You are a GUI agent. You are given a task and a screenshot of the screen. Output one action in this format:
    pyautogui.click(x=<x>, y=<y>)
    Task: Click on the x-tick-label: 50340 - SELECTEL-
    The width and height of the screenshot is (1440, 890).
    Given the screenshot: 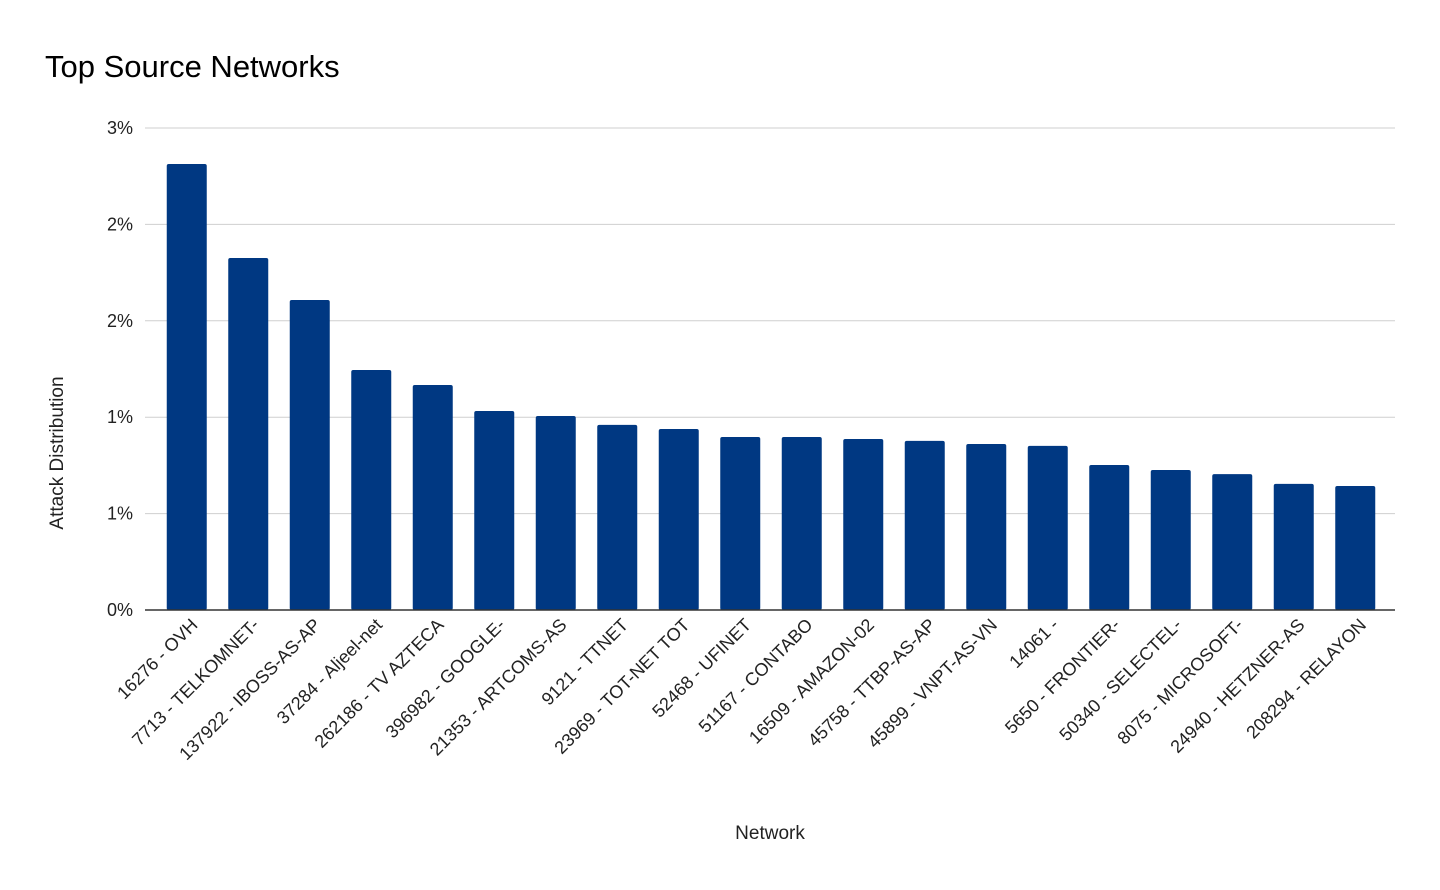 What is the action you would take?
    pyautogui.click(x=1120, y=680)
    